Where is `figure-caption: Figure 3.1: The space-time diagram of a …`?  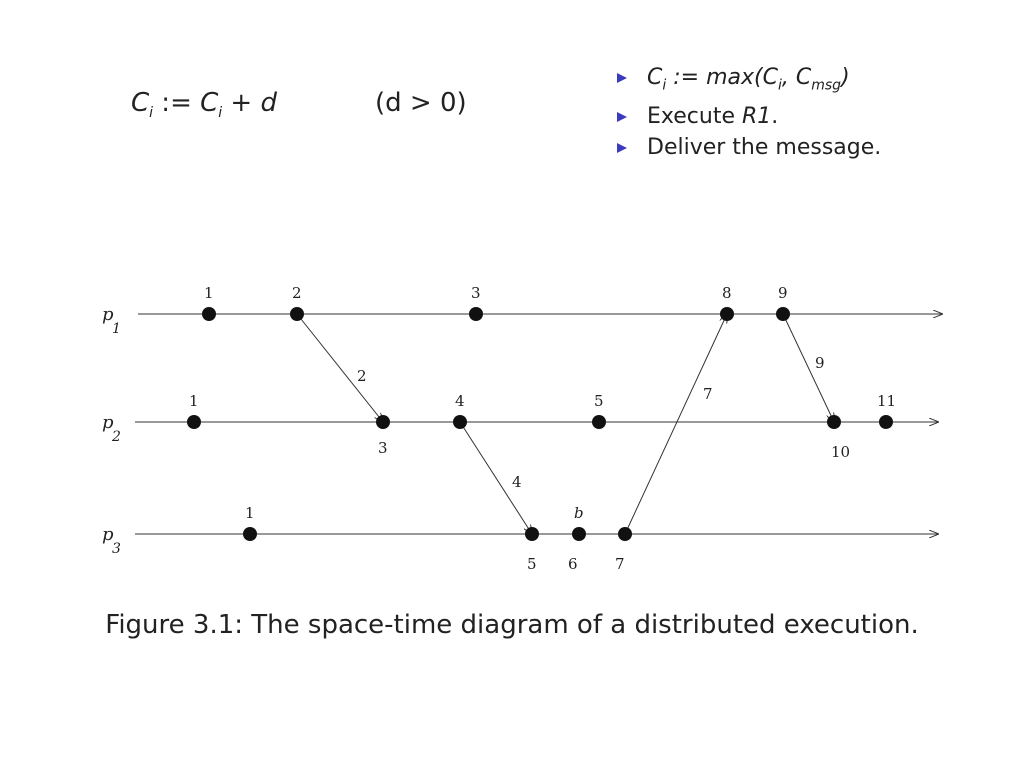
figure-caption: Figure 3.1: The space-time diagram of a … is located at coordinates (512, 625).